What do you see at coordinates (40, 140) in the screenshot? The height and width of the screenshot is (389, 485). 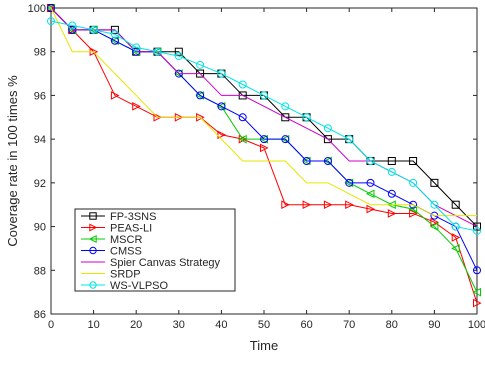 I see `y-tick-label: 94` at bounding box center [40, 140].